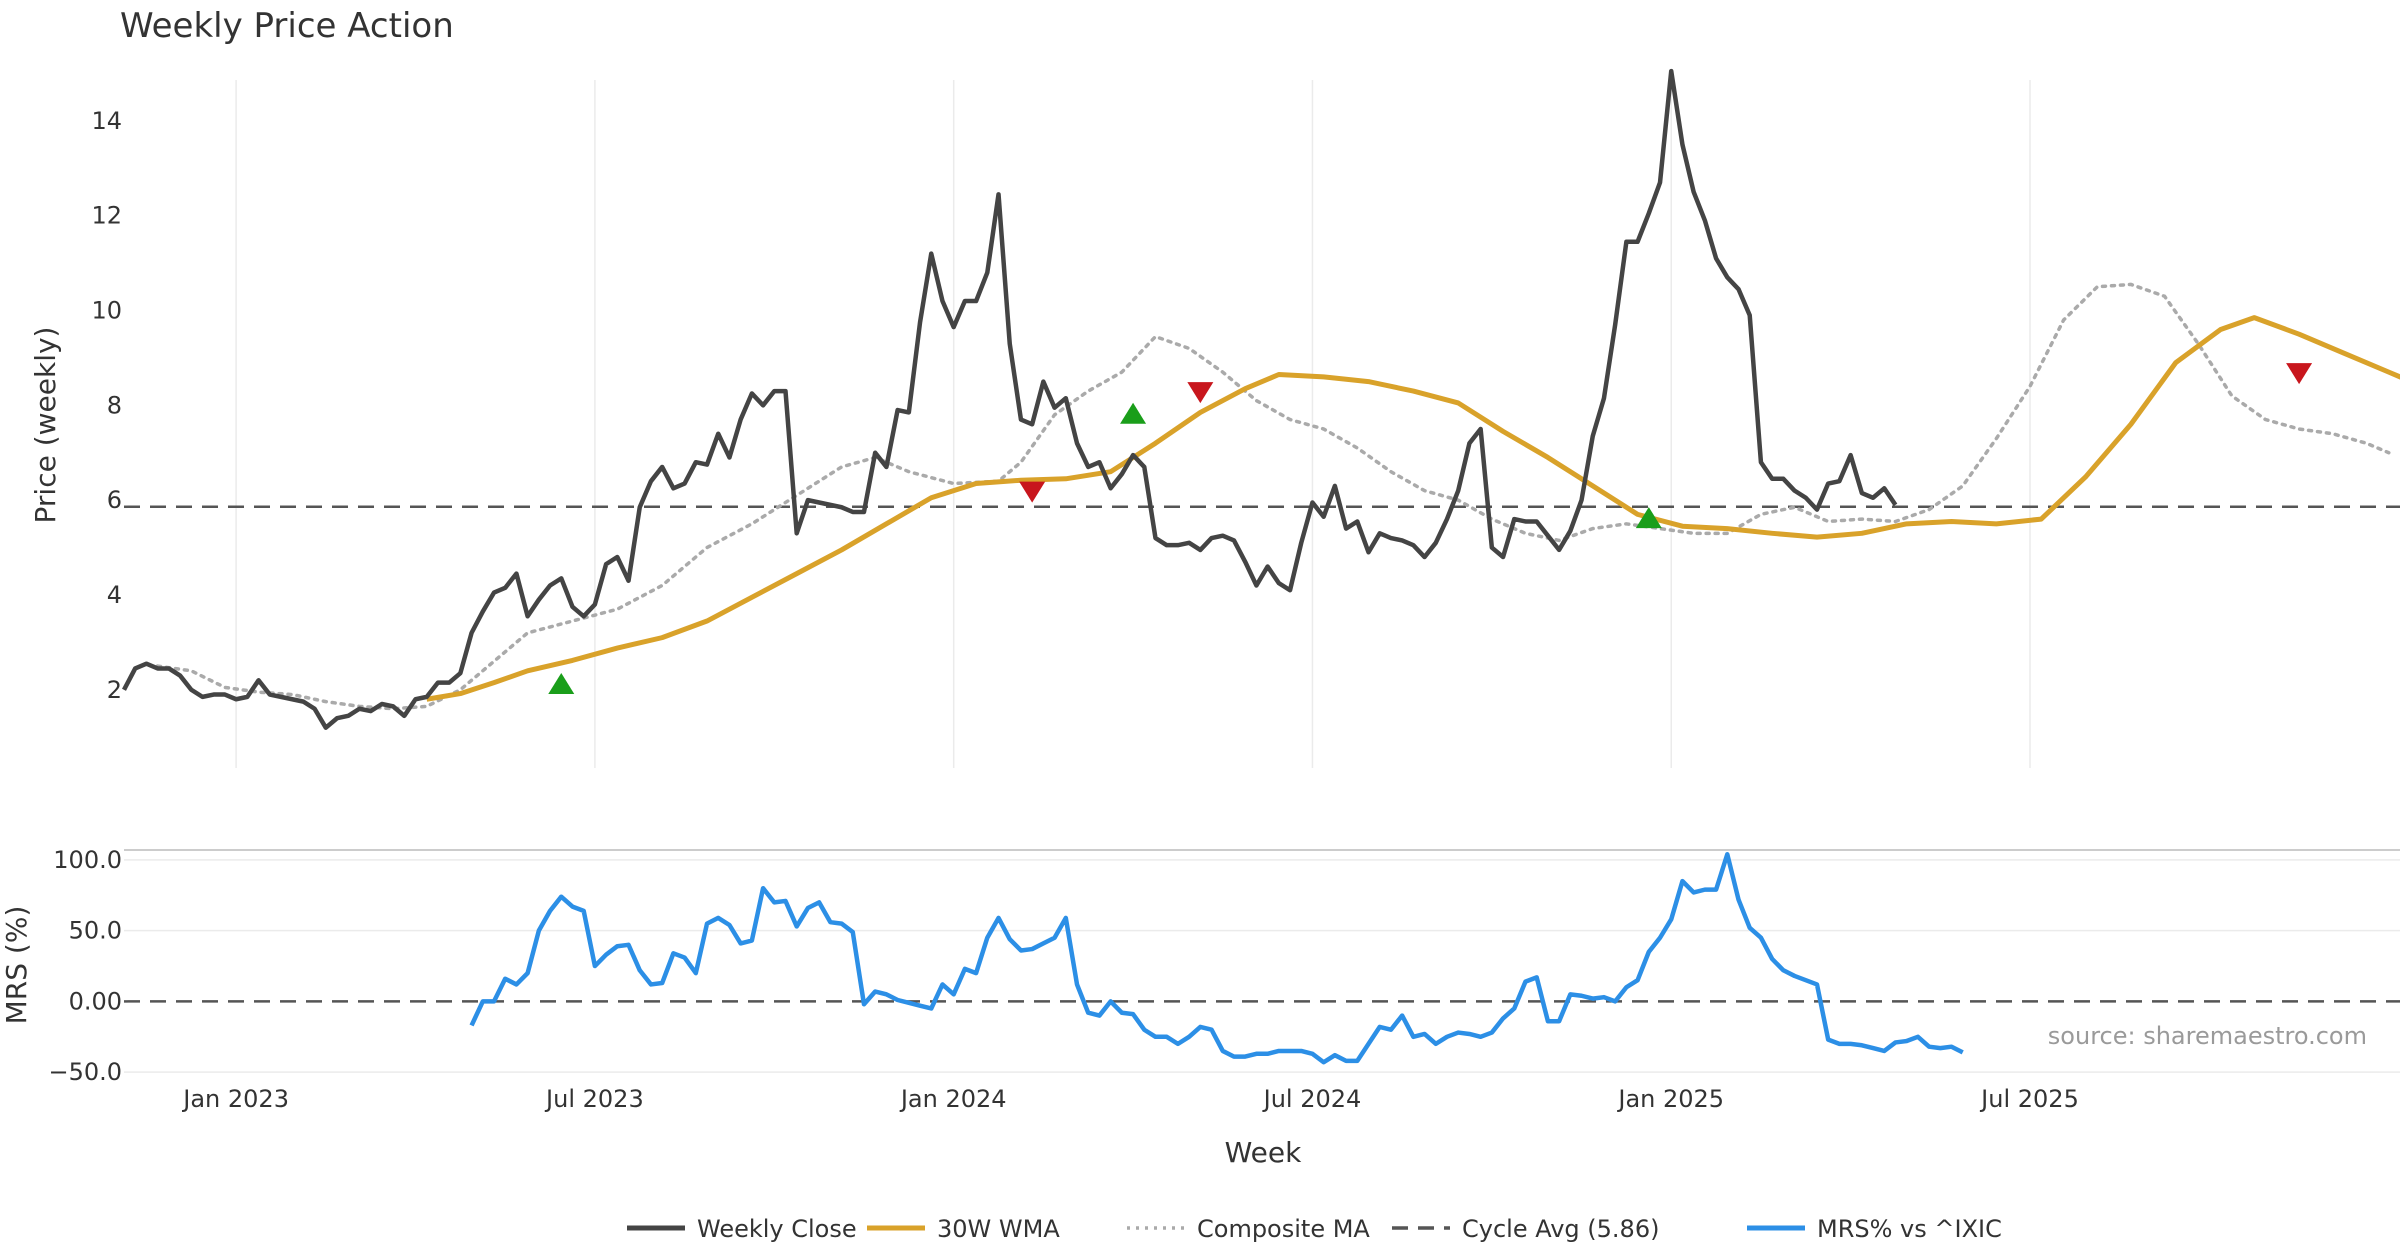 The width and height of the screenshot is (2400, 1260). Describe the element at coordinates (287, 26) in the screenshot. I see `chart-title: Weekly Price Action` at that location.